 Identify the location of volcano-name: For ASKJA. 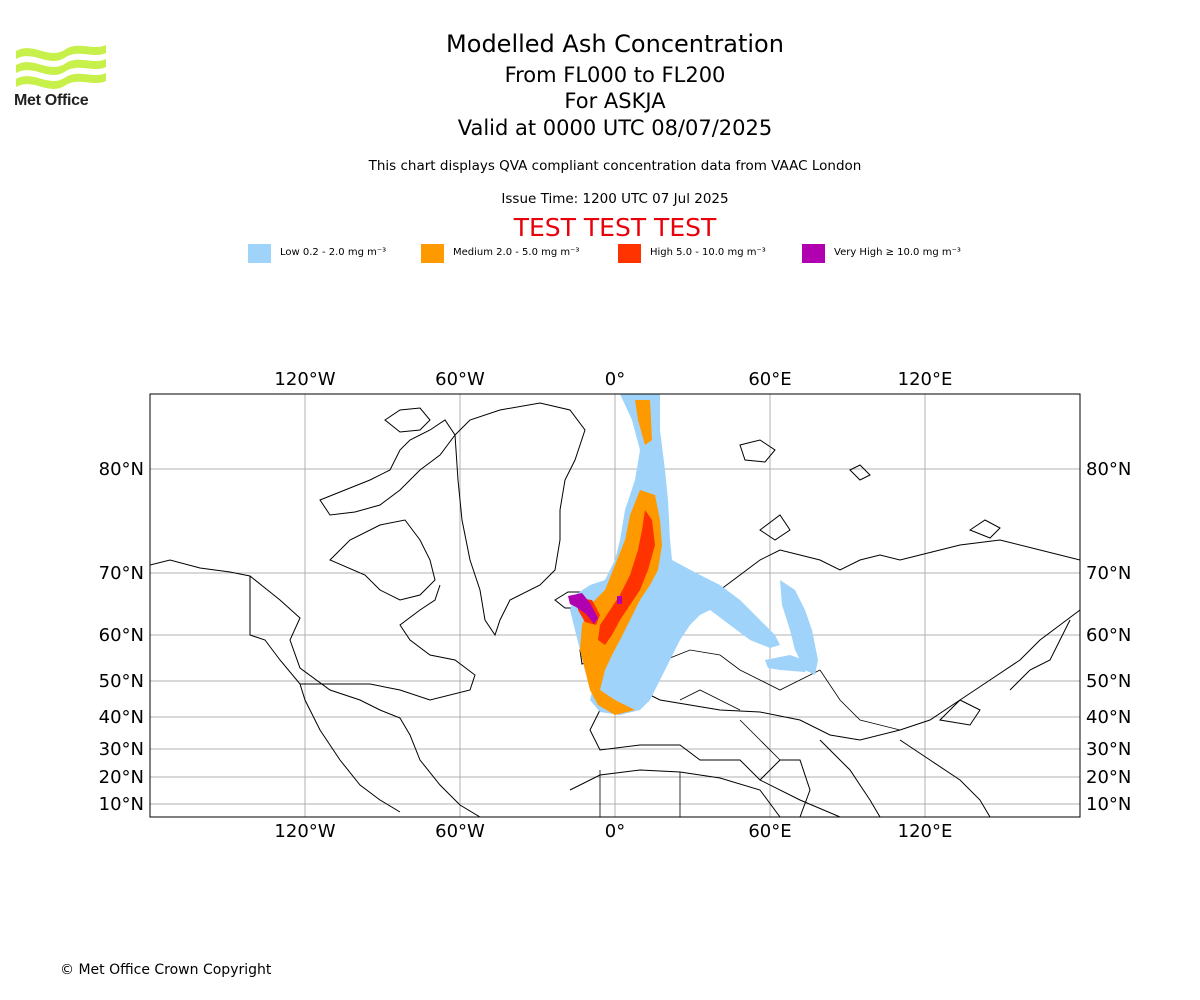
(615, 101).